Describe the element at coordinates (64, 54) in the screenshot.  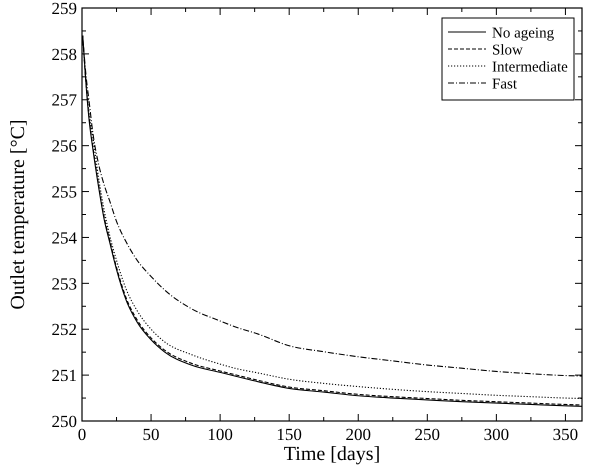
I see `y-tick-label: 258` at that location.